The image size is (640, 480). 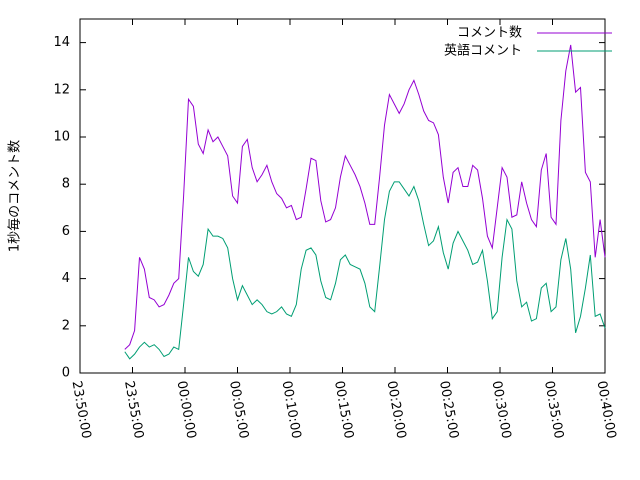 What do you see at coordinates (15, 196) in the screenshot?
I see `y-axis-label: 1秒毎のコメント数` at bounding box center [15, 196].